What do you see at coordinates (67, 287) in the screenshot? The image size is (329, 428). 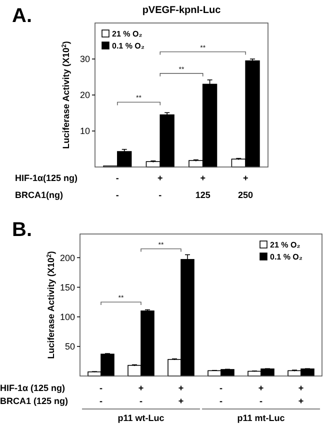 I see `y-tick-label: 150` at bounding box center [67, 287].